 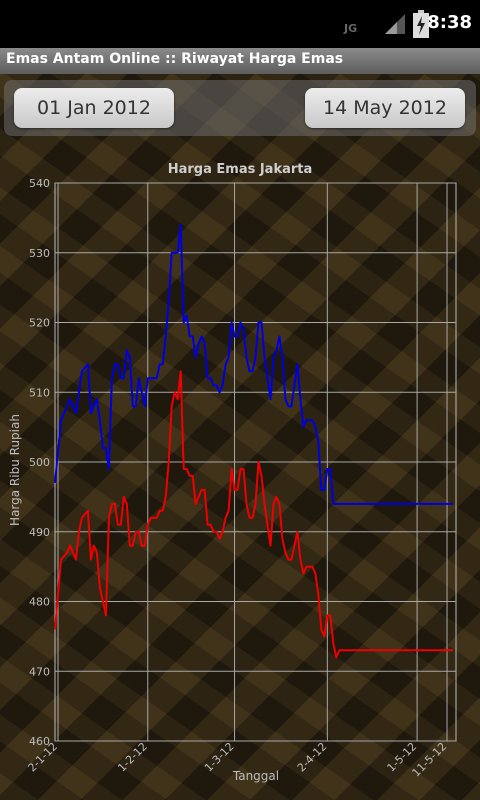 I want to click on chart-title: Harga Emas Jakarta, so click(x=240, y=169).